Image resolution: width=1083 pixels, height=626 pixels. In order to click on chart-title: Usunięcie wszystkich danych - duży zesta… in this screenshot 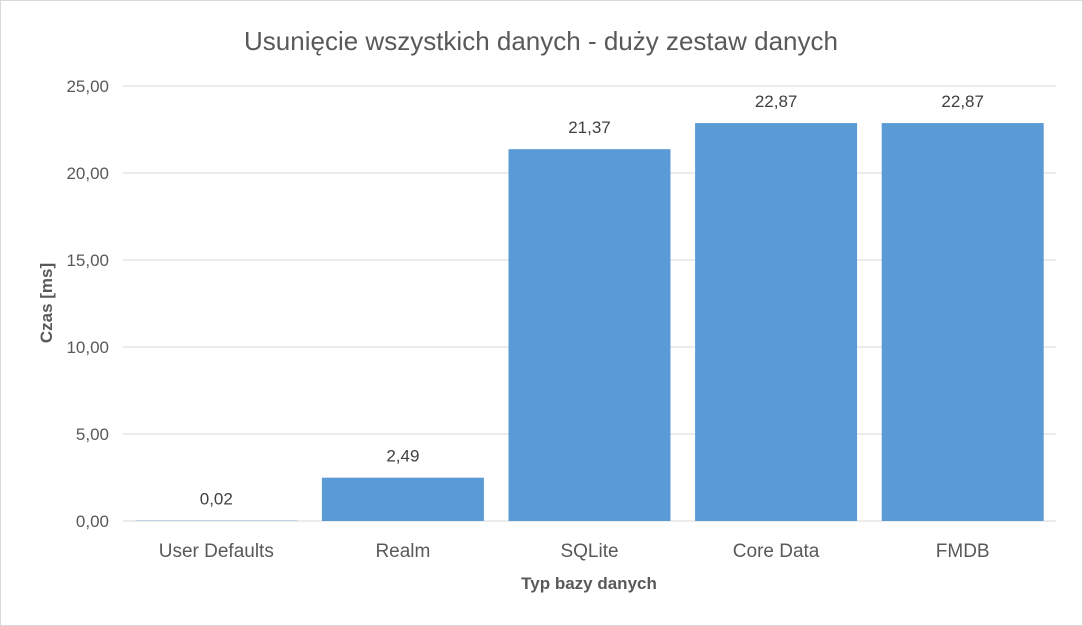, I will do `click(541, 41)`.